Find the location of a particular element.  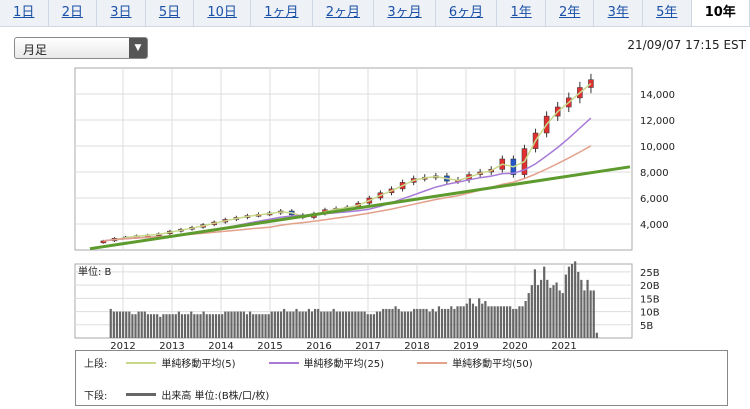

tab-0: 1日 is located at coordinates (24, 13).